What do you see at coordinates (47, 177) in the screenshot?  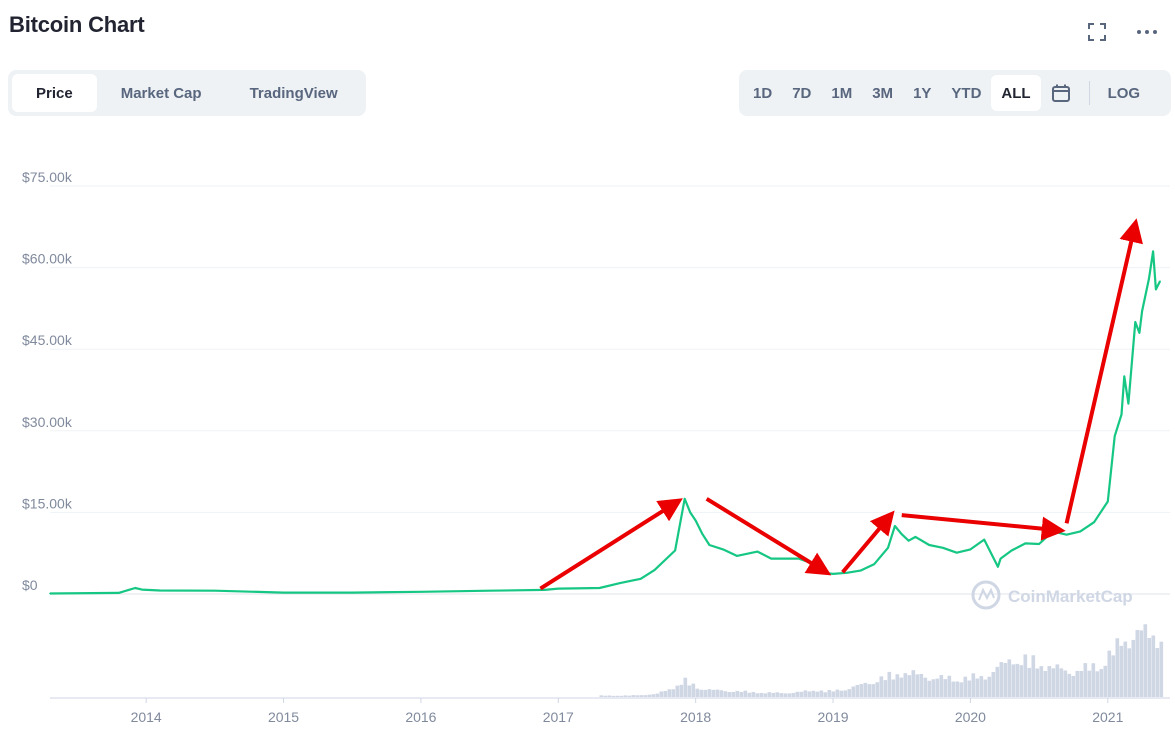 I see `y-tick-label: $75.00k` at bounding box center [47, 177].